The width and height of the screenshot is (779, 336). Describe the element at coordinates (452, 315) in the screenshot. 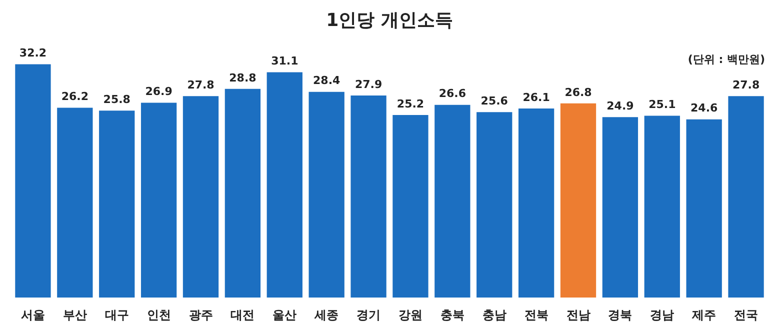

I see `x-tick-label: 충북` at that location.